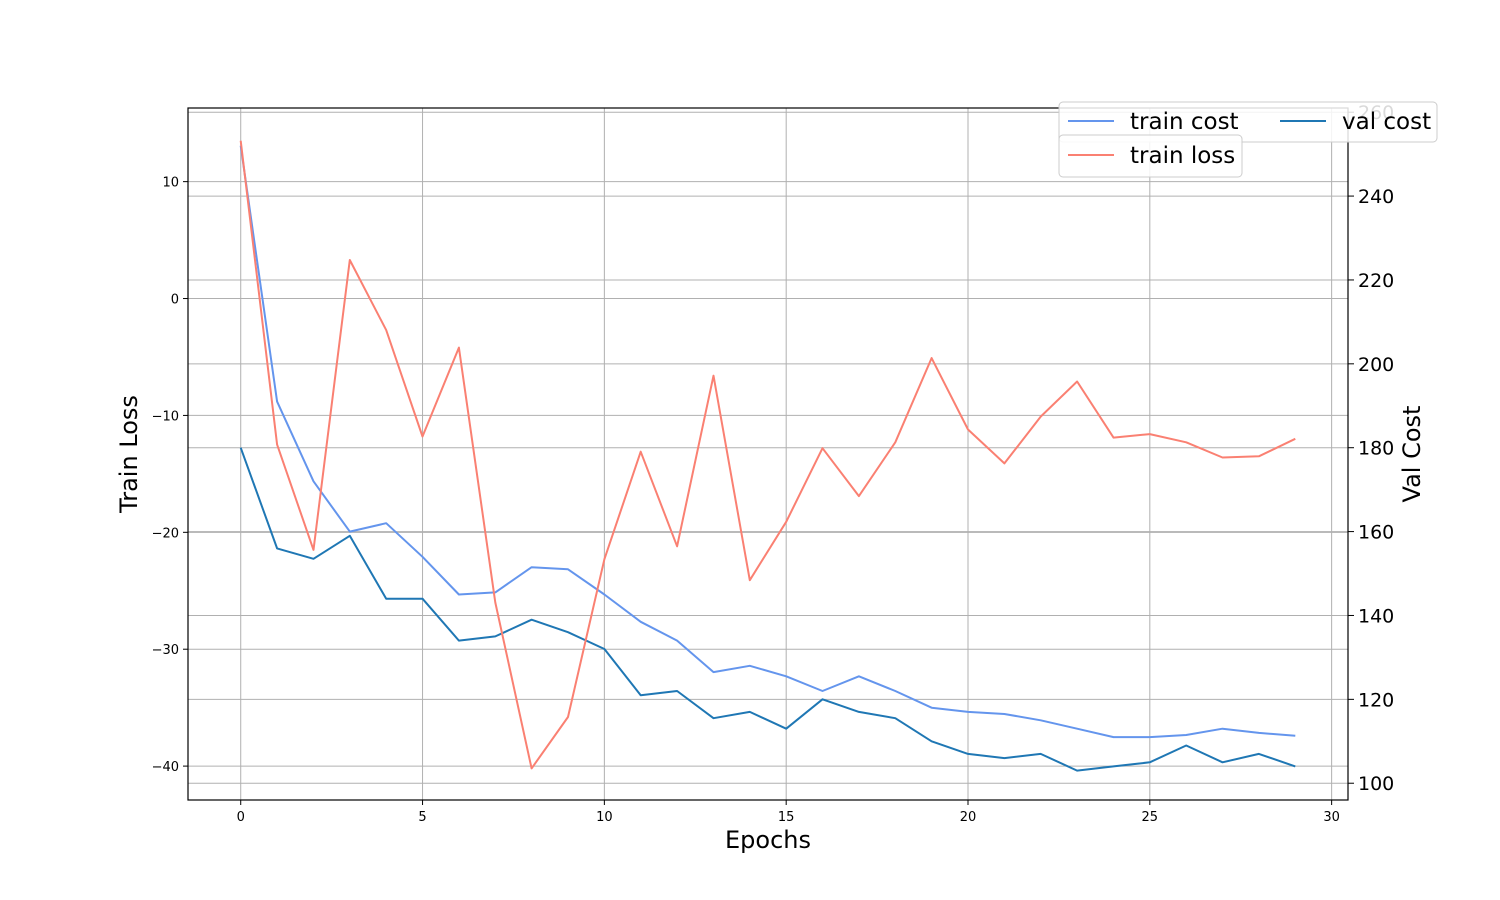 Image resolution: width=1500 pixels, height=900 pixels. I want to click on legend-box-right-axis, so click(1248, 122).